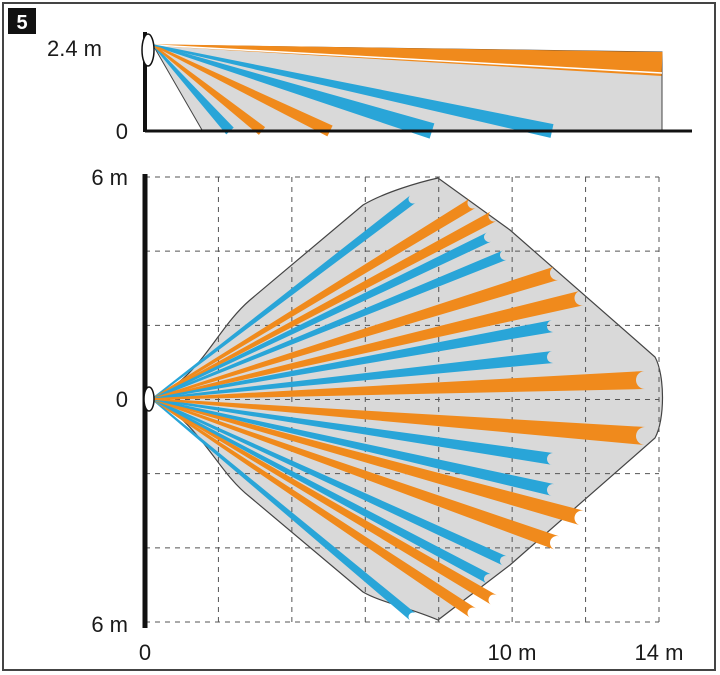  What do you see at coordinates (122, 399) in the screenshot?
I see `y-axis-zero-label: 0` at bounding box center [122, 399].